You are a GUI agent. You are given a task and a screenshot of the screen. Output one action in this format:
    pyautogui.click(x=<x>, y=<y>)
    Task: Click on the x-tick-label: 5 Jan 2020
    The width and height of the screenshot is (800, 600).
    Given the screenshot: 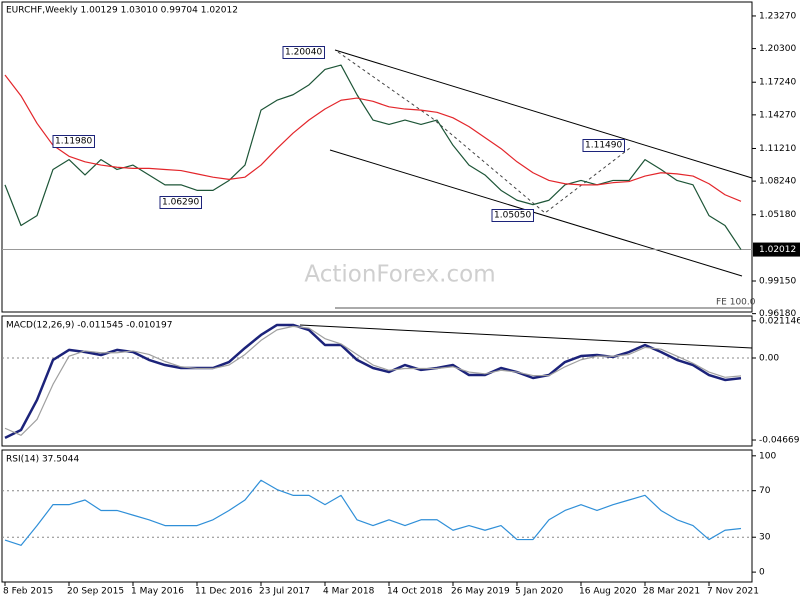 What is the action you would take?
    pyautogui.click(x=539, y=592)
    